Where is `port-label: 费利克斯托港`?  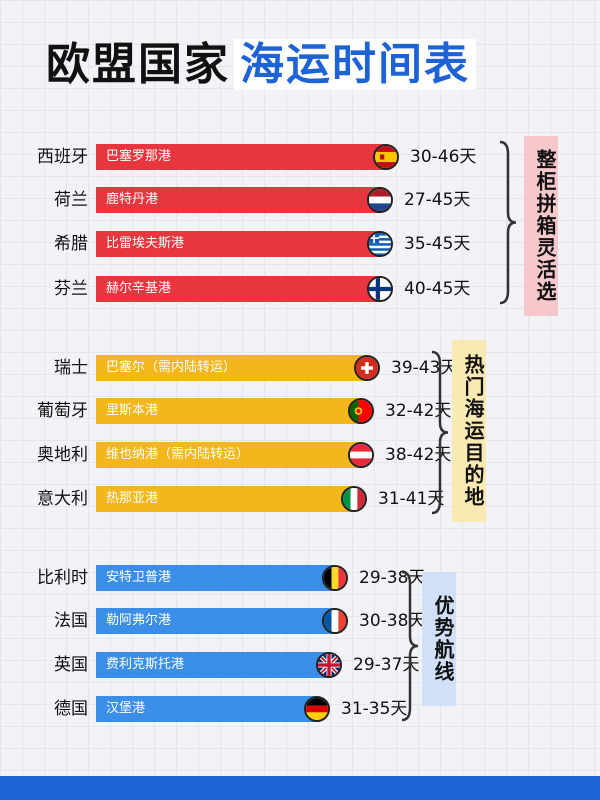 port-label: 费利克斯托港 is located at coordinates (145, 664).